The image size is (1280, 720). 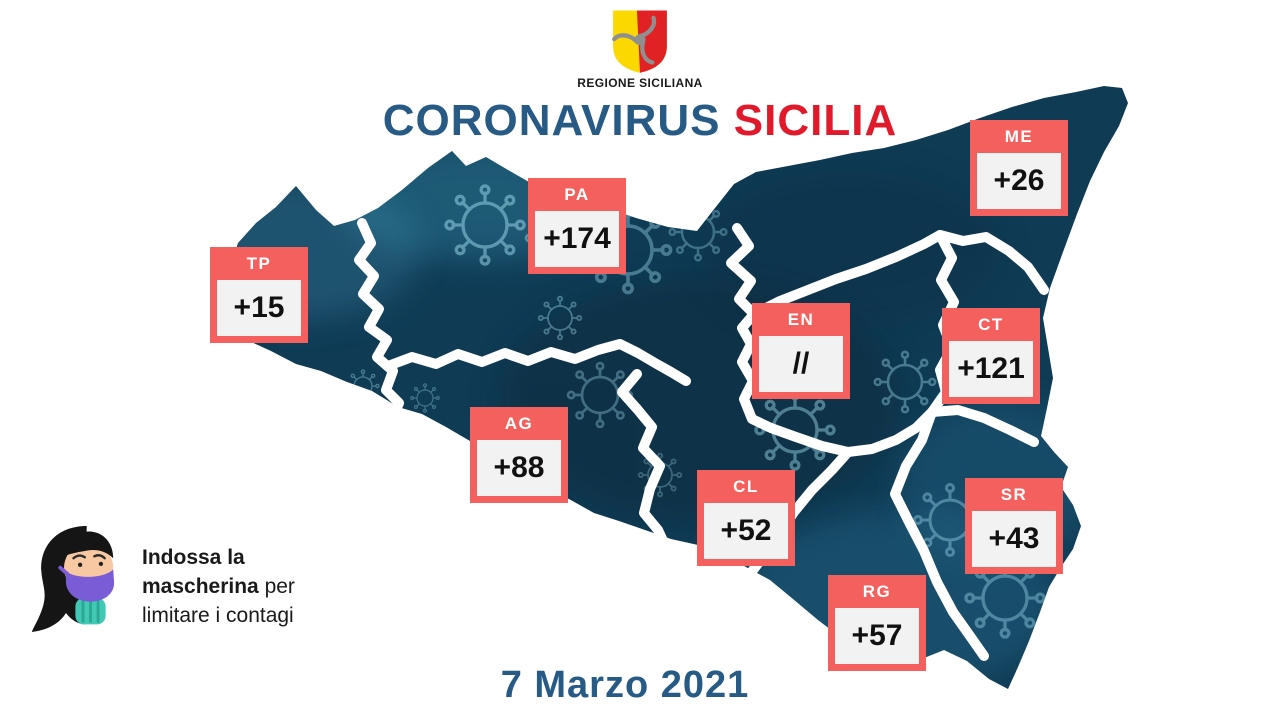 What do you see at coordinates (259, 308) in the screenshot?
I see `province-value: +15` at bounding box center [259, 308].